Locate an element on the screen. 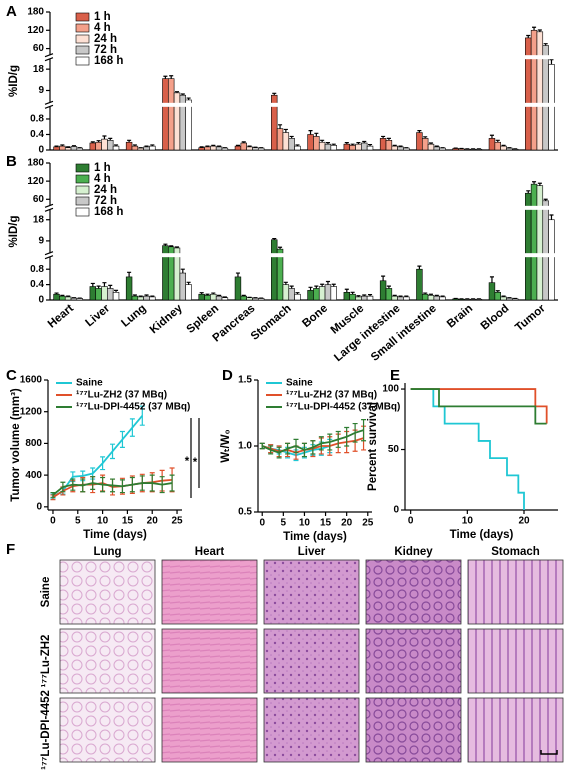 The width and height of the screenshot is (572, 770). y-tick-label: 1.0 is located at coordinates (245, 446).